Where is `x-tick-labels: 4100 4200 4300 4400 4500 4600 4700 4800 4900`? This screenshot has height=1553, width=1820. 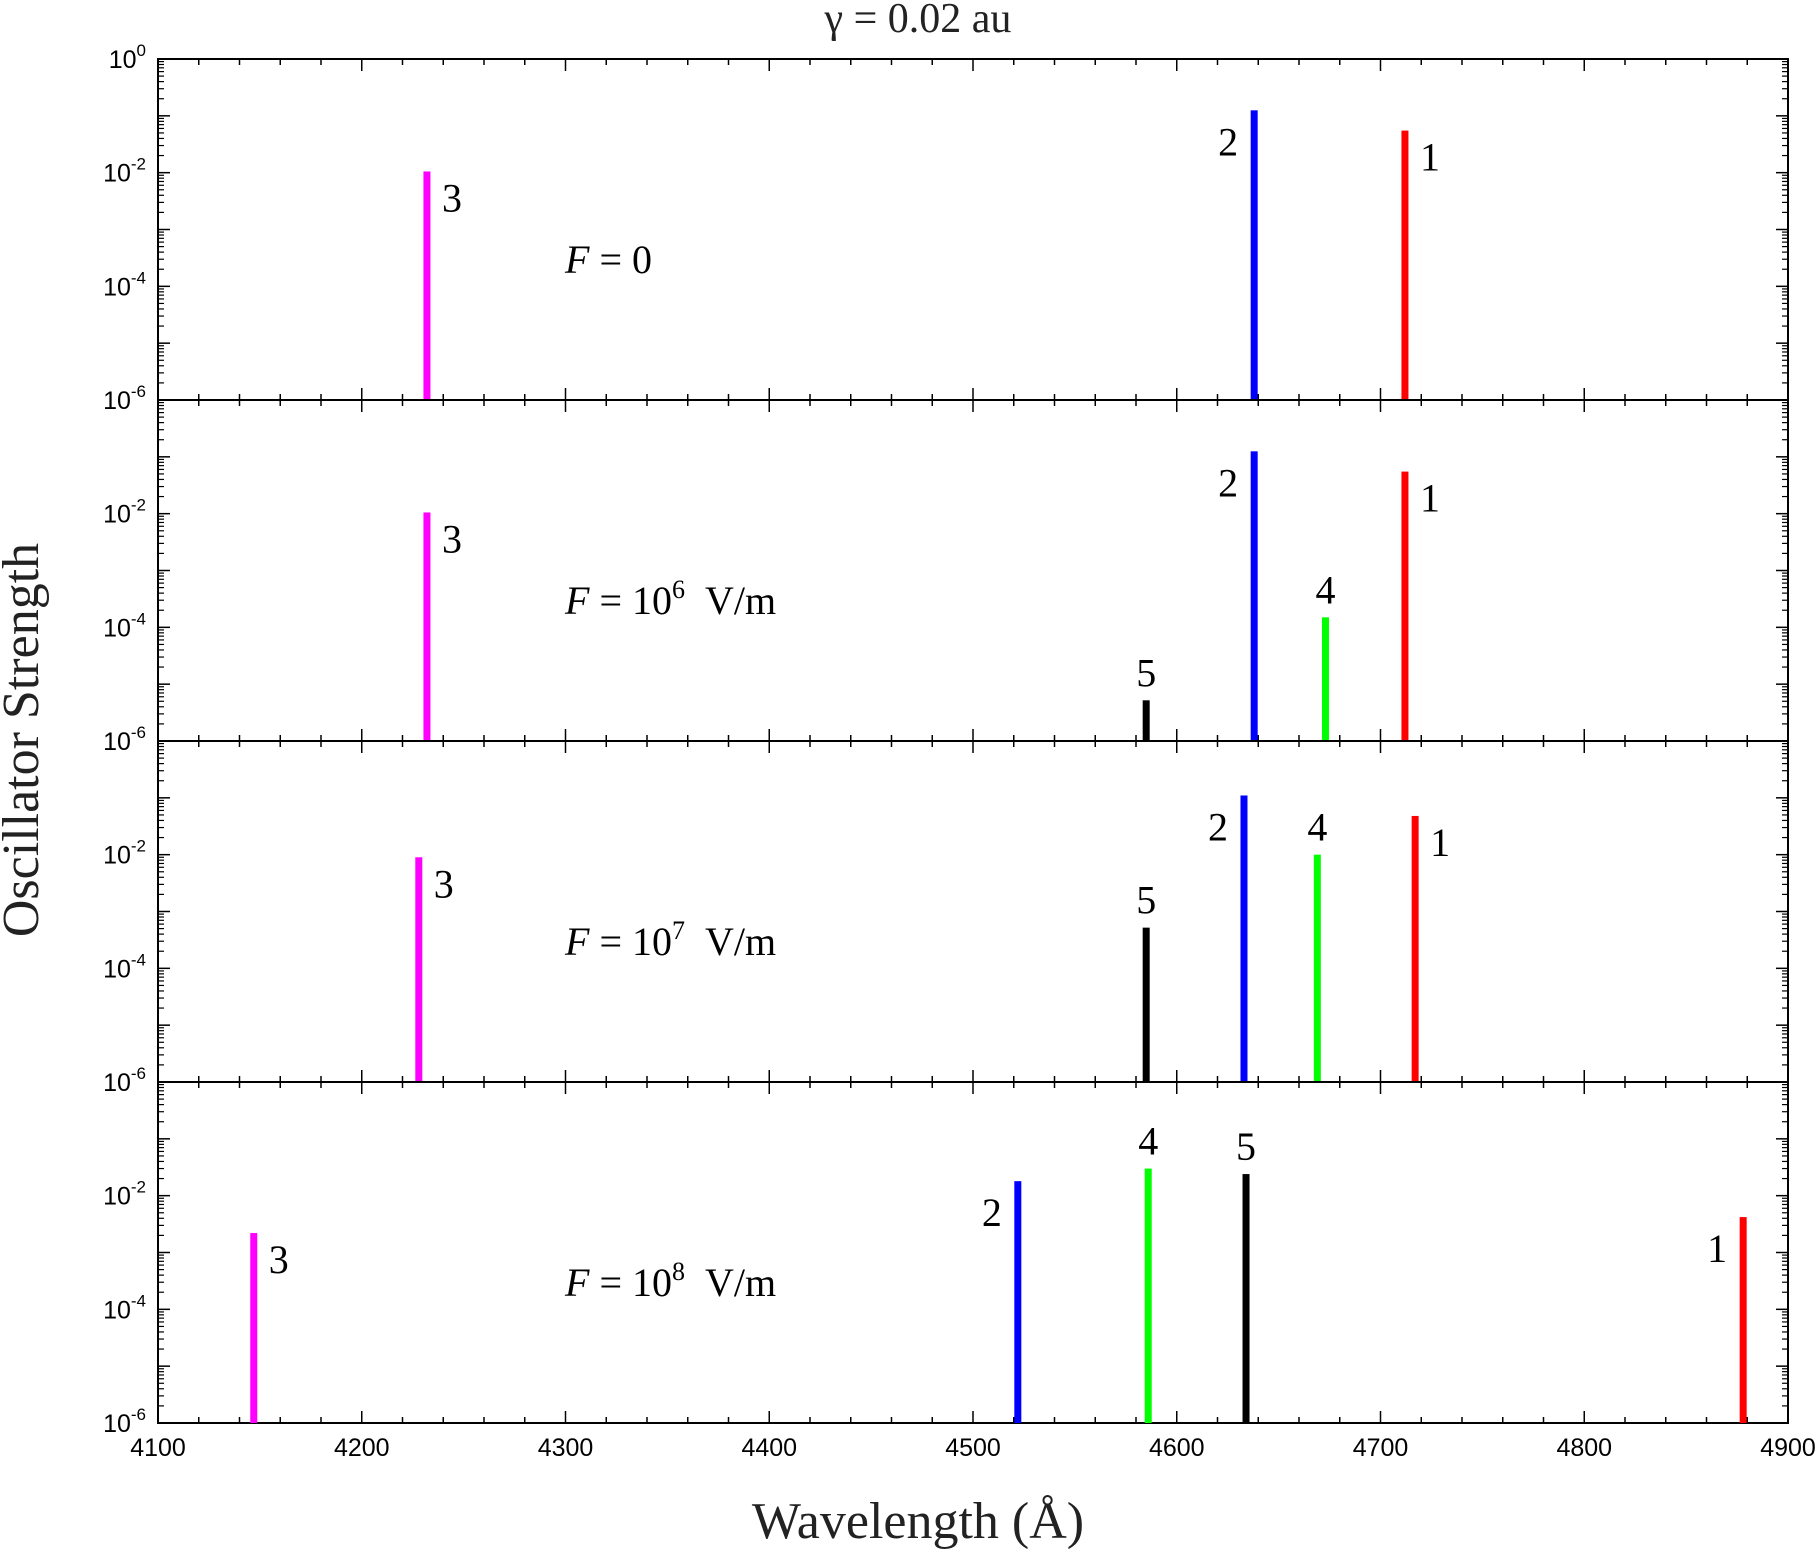 x-tick-labels: 4100 4200 4300 4400 4500 4600 4700 4800 4900 is located at coordinates (973, 1448).